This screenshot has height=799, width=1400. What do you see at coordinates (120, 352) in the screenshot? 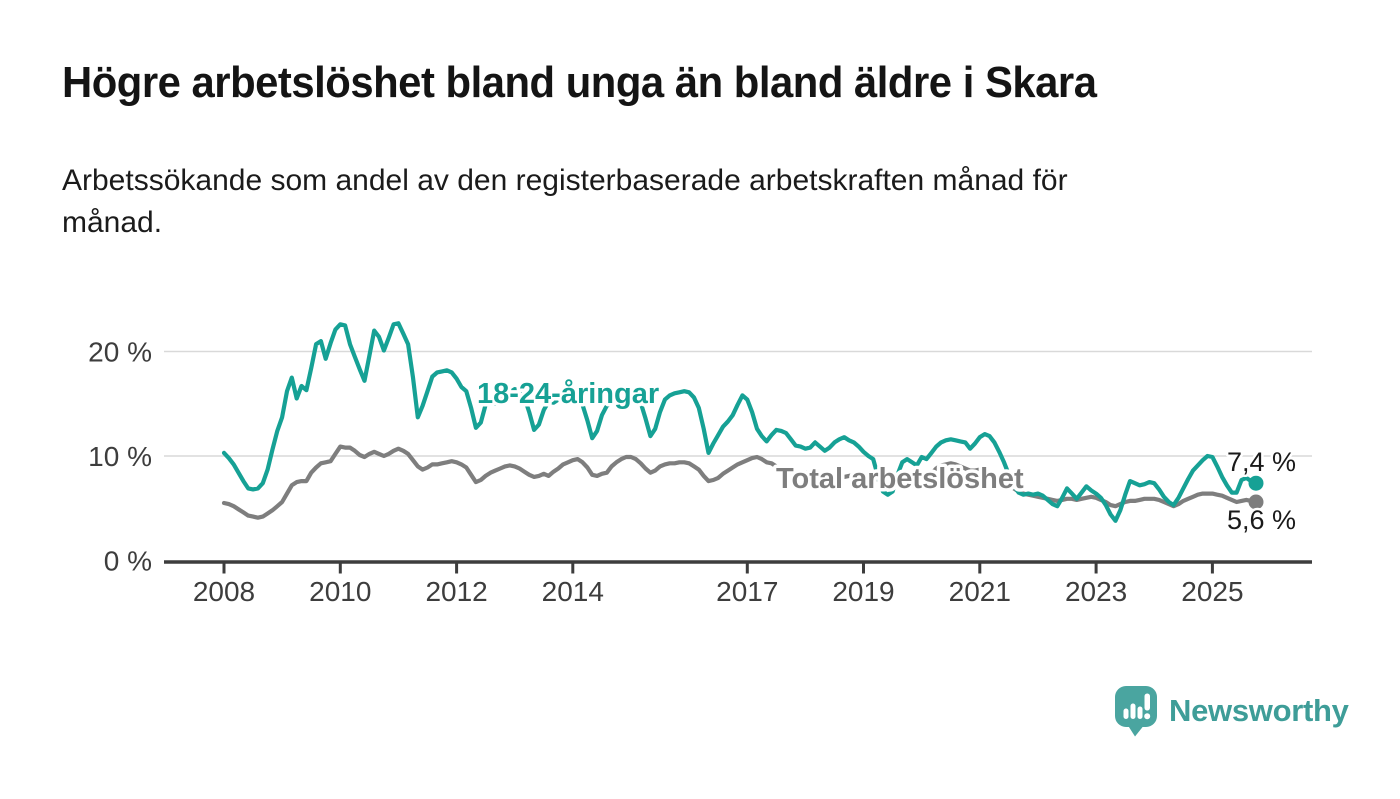
I see `y-tick-label: 20 %` at bounding box center [120, 352].